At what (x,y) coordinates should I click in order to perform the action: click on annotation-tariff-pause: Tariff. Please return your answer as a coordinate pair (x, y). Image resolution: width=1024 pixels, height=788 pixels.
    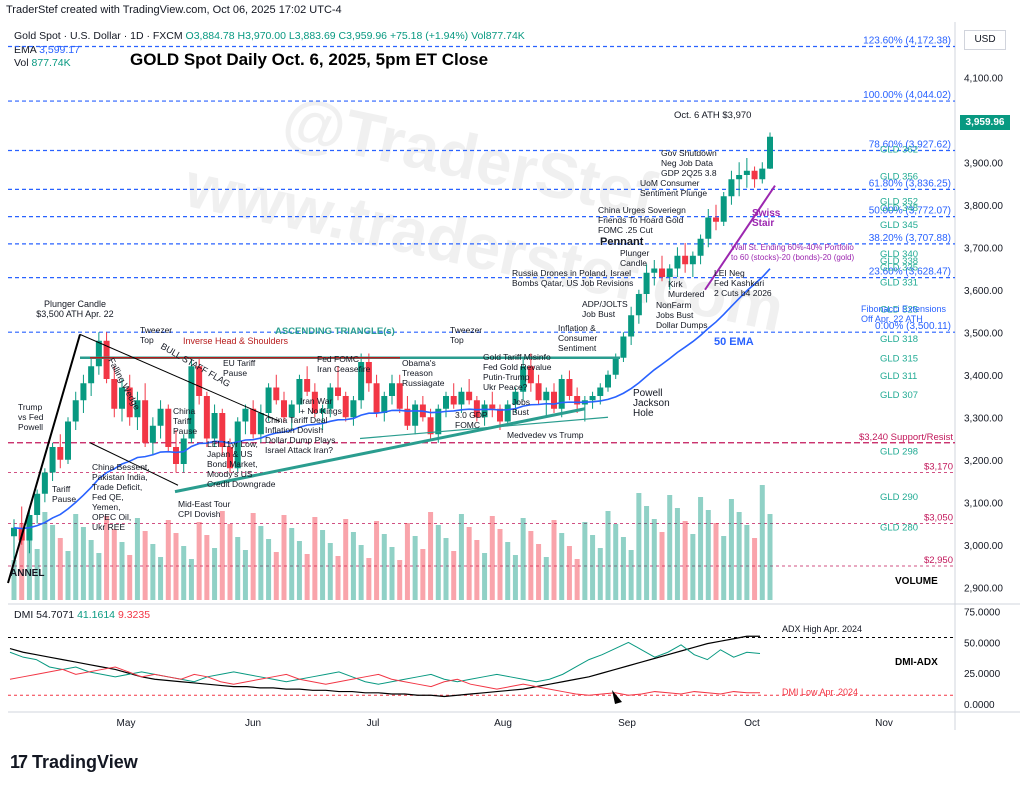
    Looking at the image, I should click on (61, 489).